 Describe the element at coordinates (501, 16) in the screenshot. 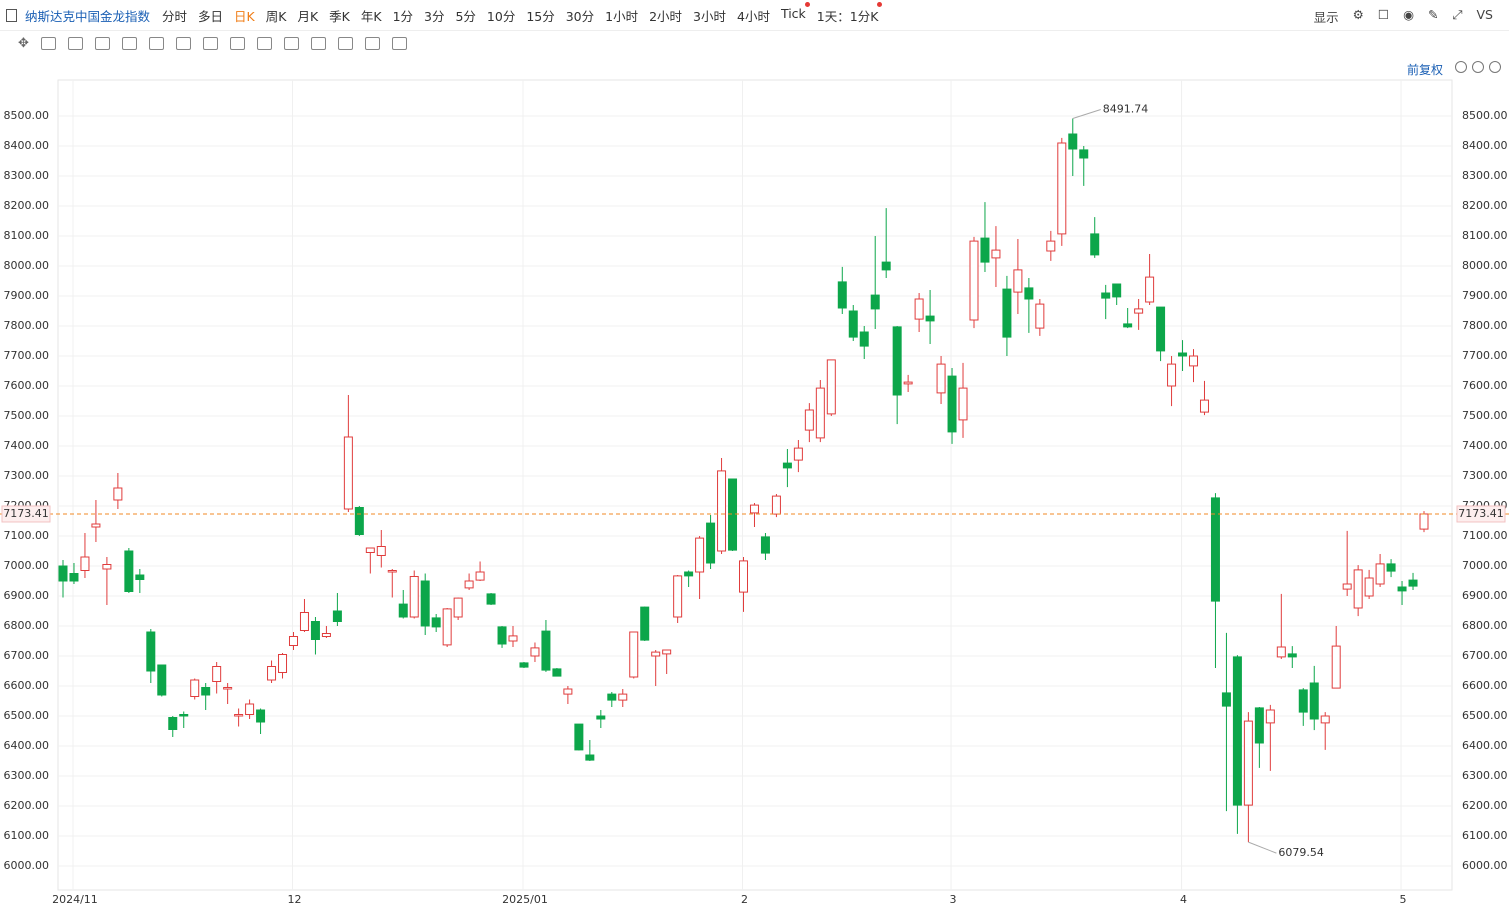

I see `period-tab: 10分` at that location.